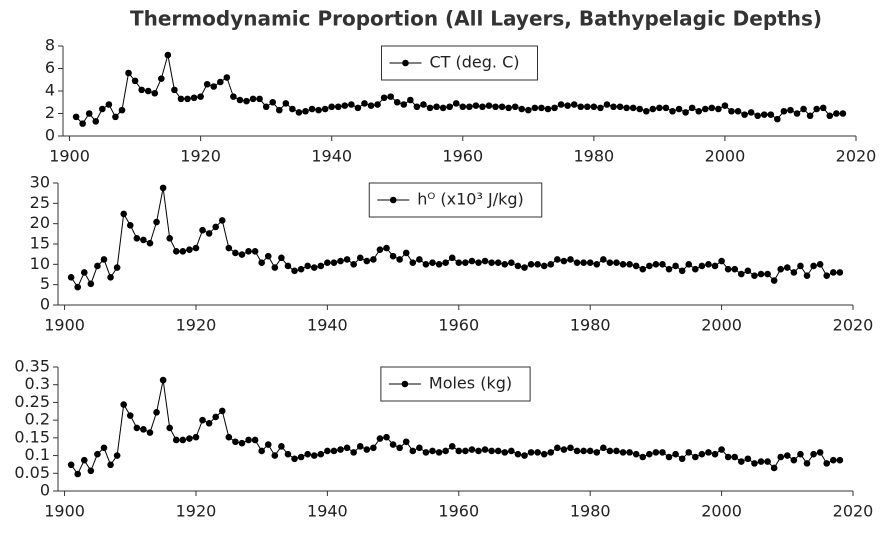  I want to click on y-tick-label: 10, so click(40, 263).